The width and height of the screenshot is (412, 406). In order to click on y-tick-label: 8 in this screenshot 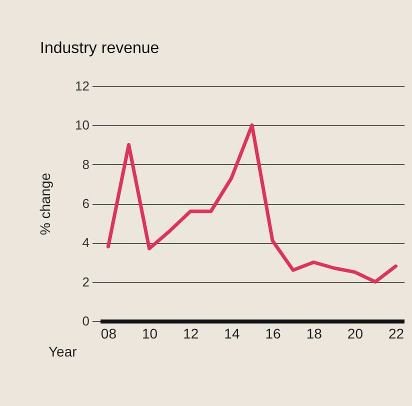, I will do `click(86, 164)`.